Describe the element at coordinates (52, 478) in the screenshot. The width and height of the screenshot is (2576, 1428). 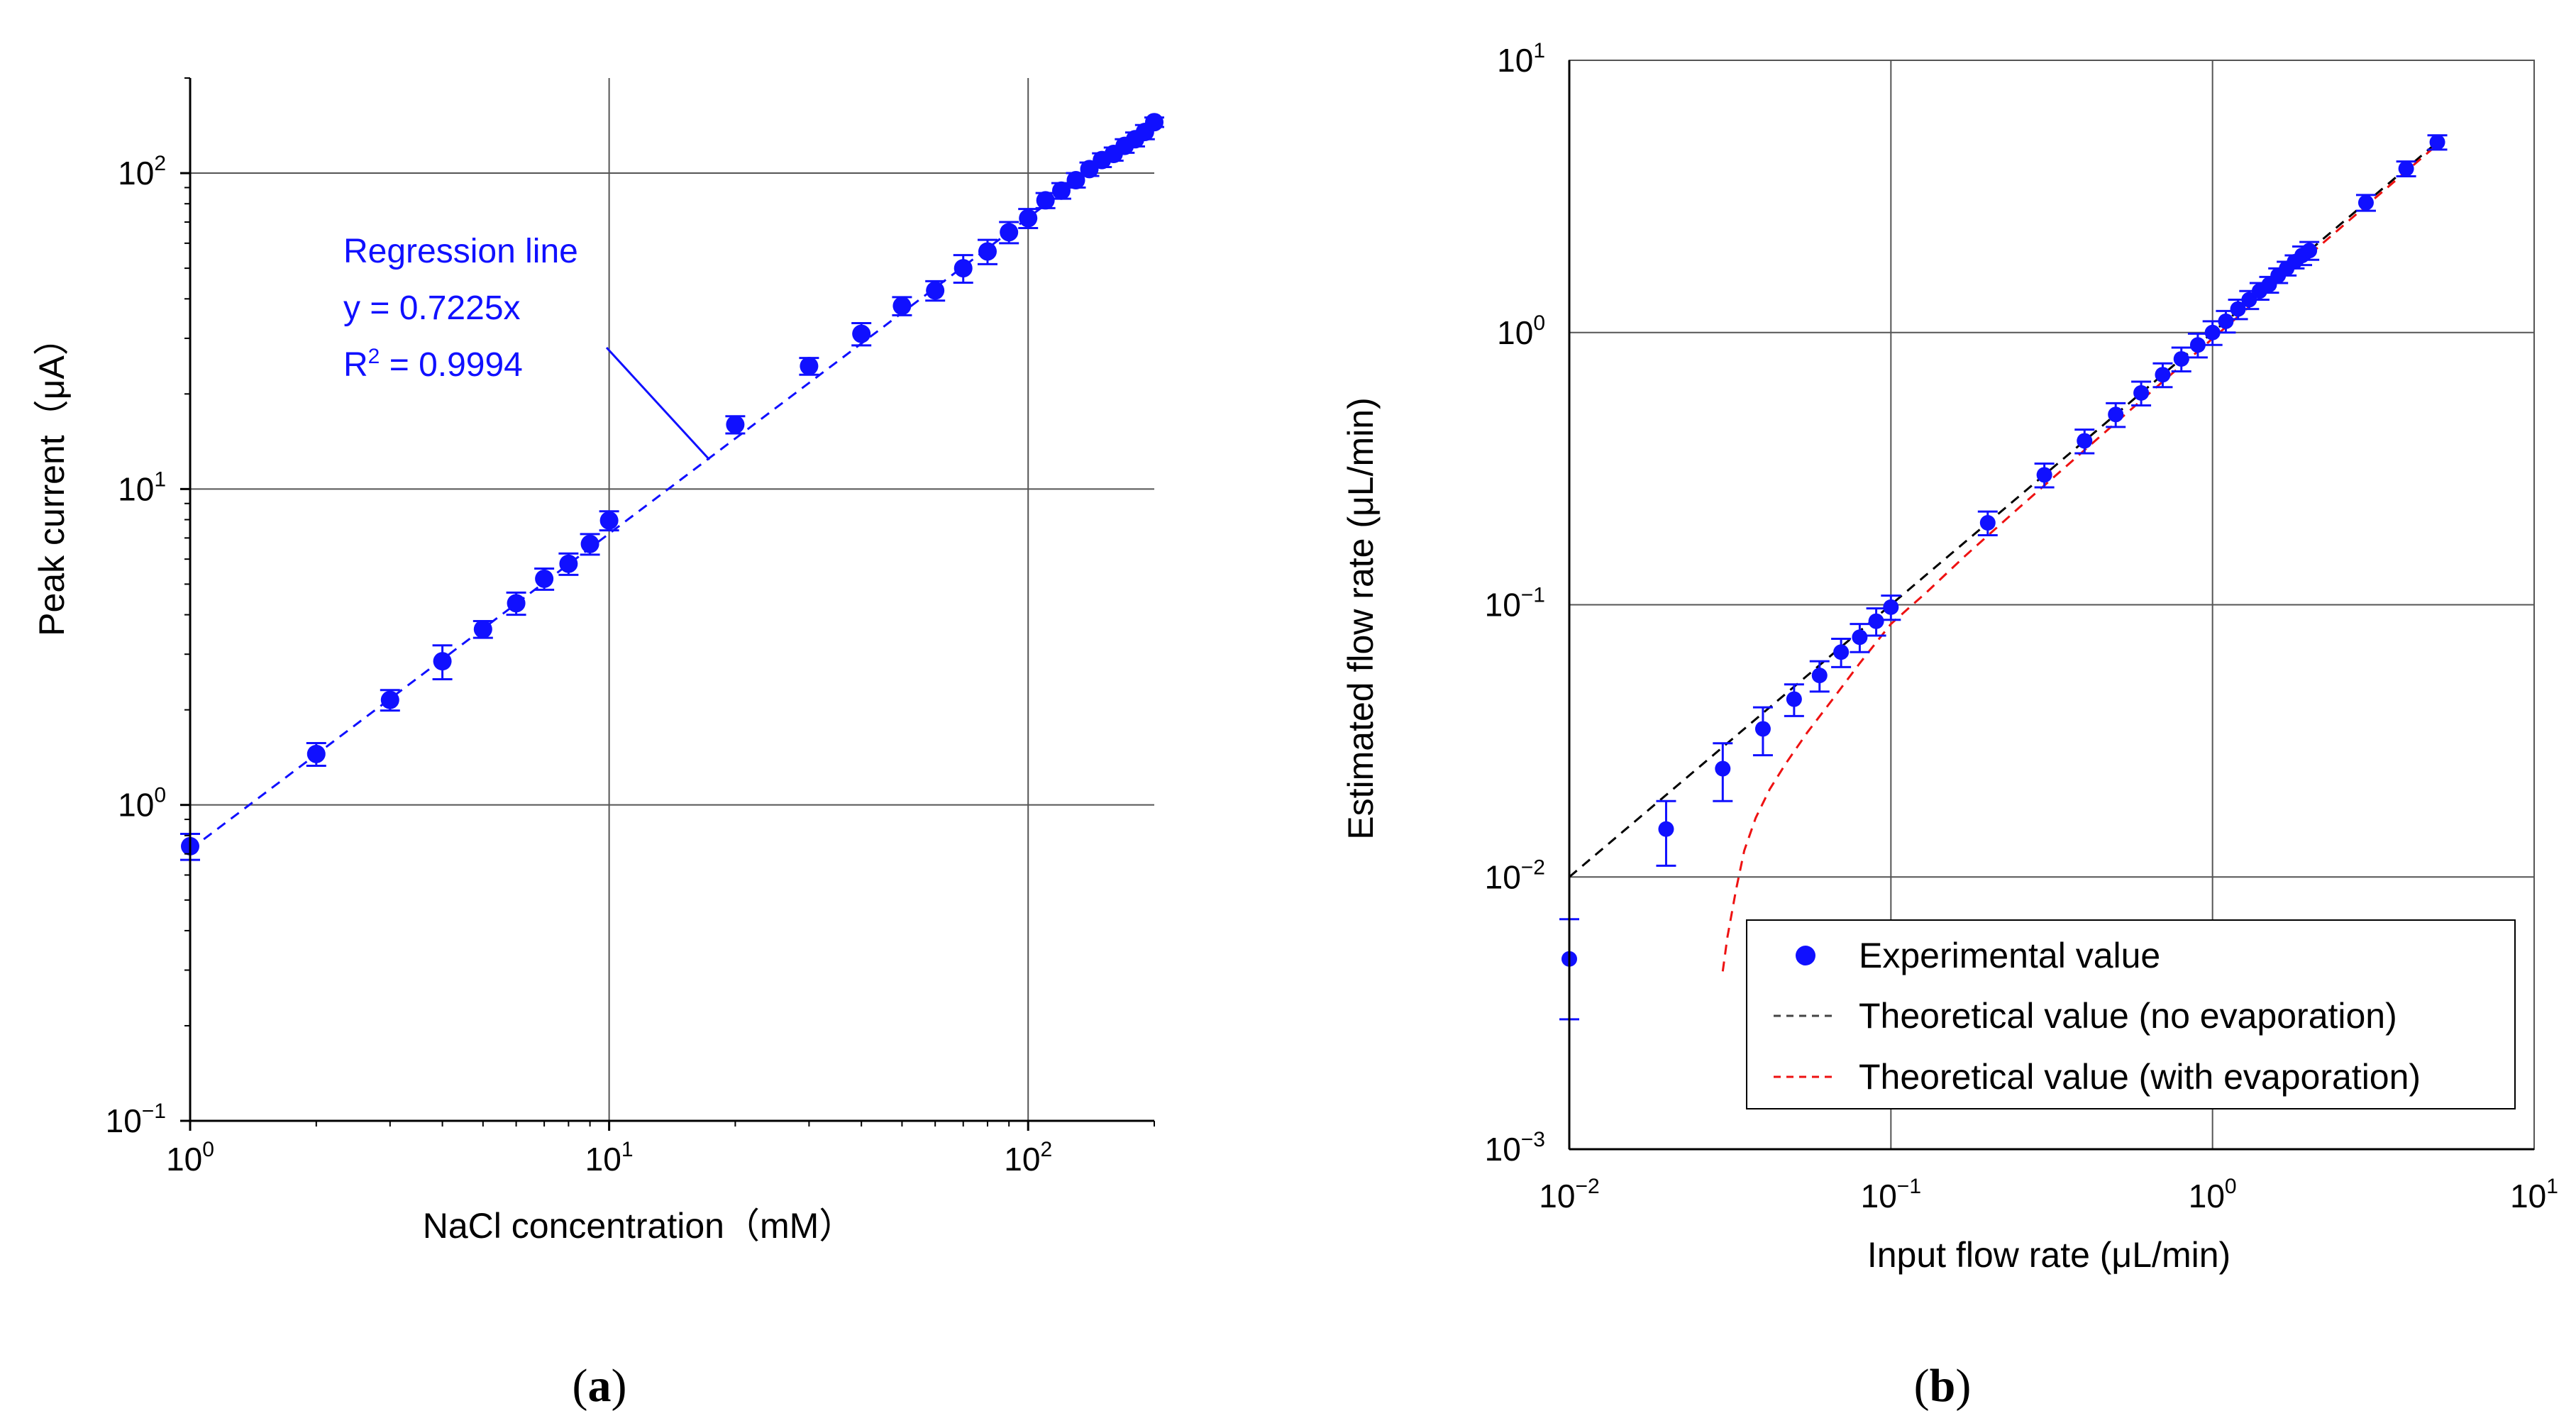
I see `chart-a-ylabel: Peak current（μA）` at that location.